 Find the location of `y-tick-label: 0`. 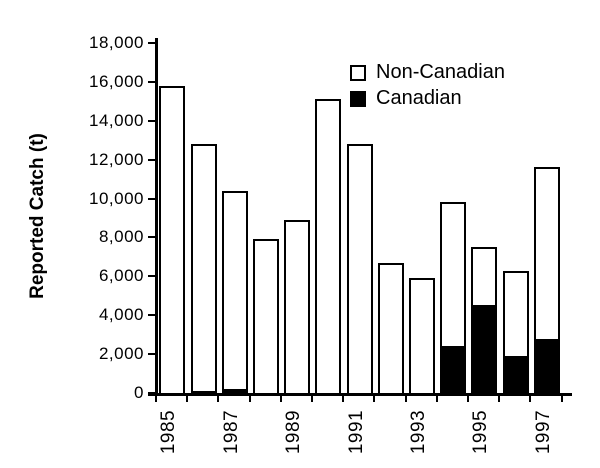

y-tick-label: 0 is located at coordinates (139, 392).